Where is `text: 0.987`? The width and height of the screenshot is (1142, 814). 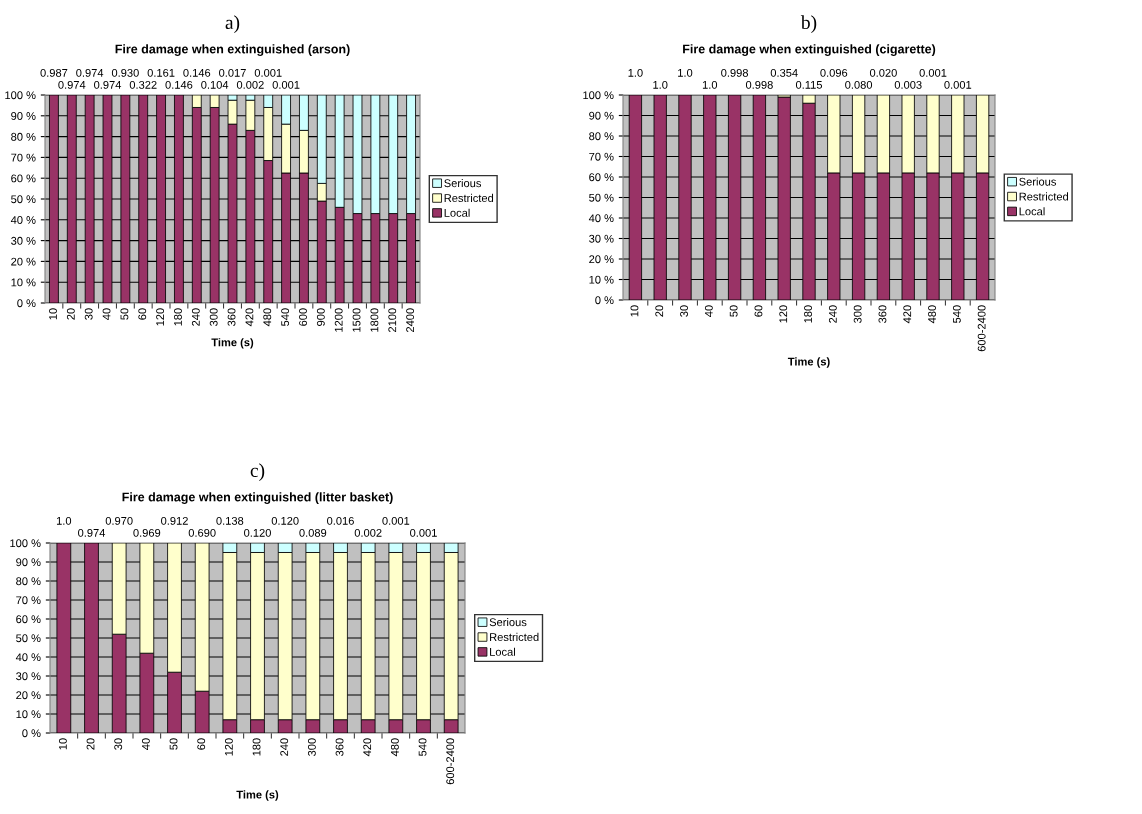
text: 0.987 is located at coordinates (54, 72).